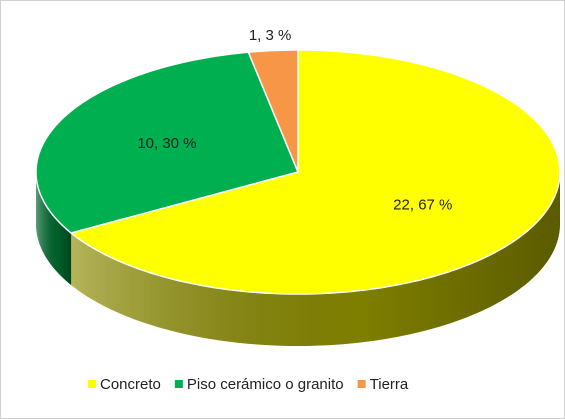 The width and height of the screenshot is (565, 419). What do you see at coordinates (130, 384) in the screenshot?
I see `legend-label: Concreto` at bounding box center [130, 384].